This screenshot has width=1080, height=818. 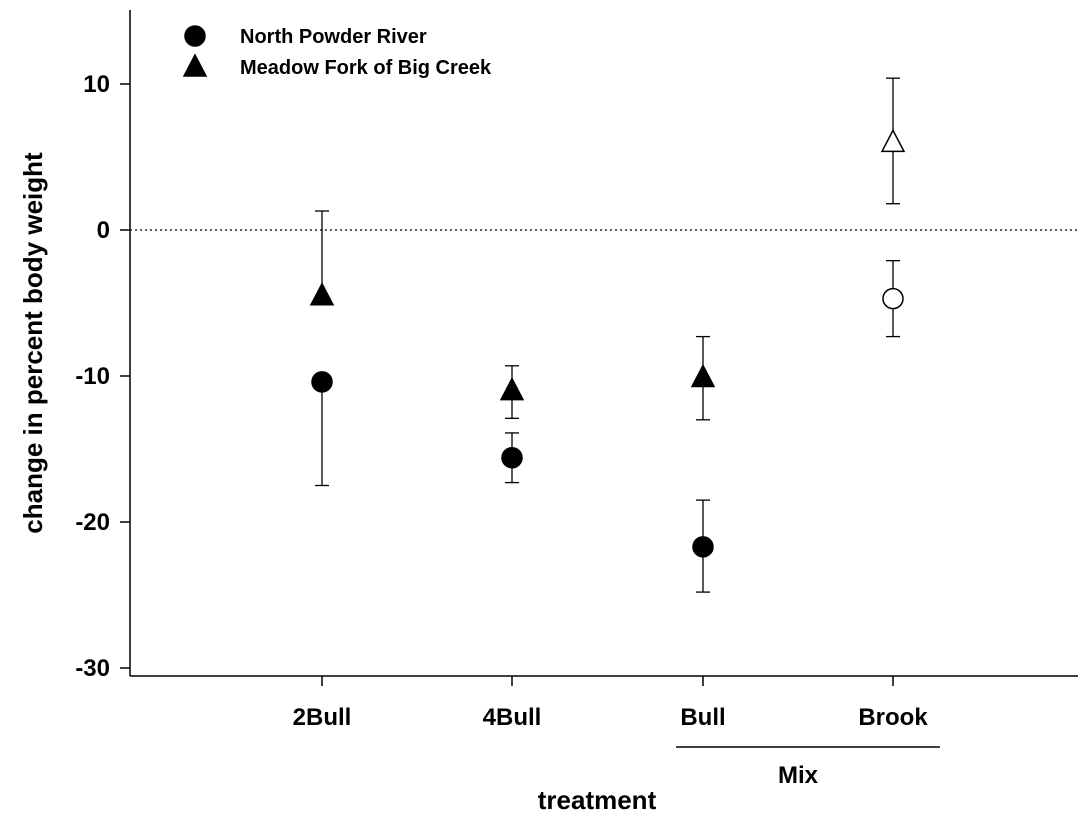 What do you see at coordinates (893, 717) in the screenshot?
I see `x-tick-label: Brook` at bounding box center [893, 717].